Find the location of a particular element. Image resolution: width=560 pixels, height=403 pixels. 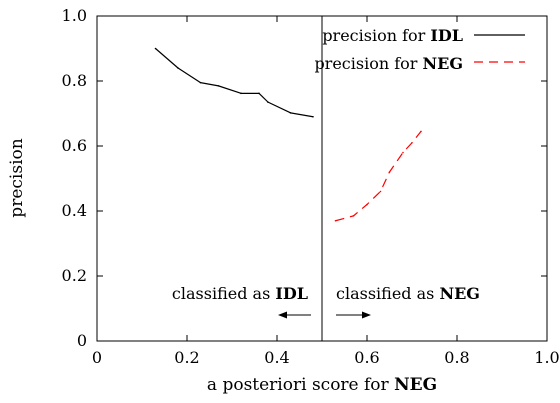

y-tick-label: 0.2 is located at coordinates (74, 275).